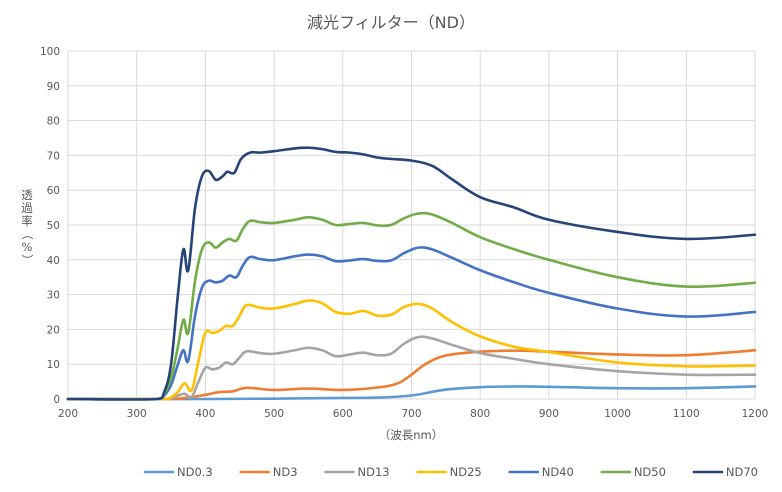 The width and height of the screenshot is (782, 492). What do you see at coordinates (633, 472) in the screenshot?
I see `legend-item: ND50` at bounding box center [633, 472].